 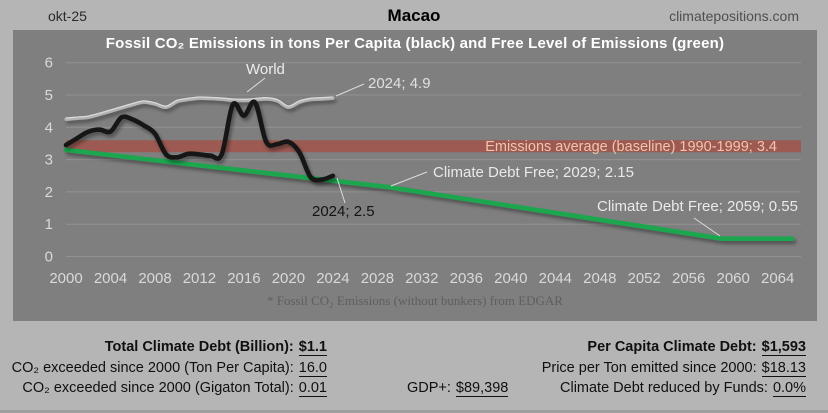 I want to click on x-tick-label: 2008, so click(x=154, y=278).